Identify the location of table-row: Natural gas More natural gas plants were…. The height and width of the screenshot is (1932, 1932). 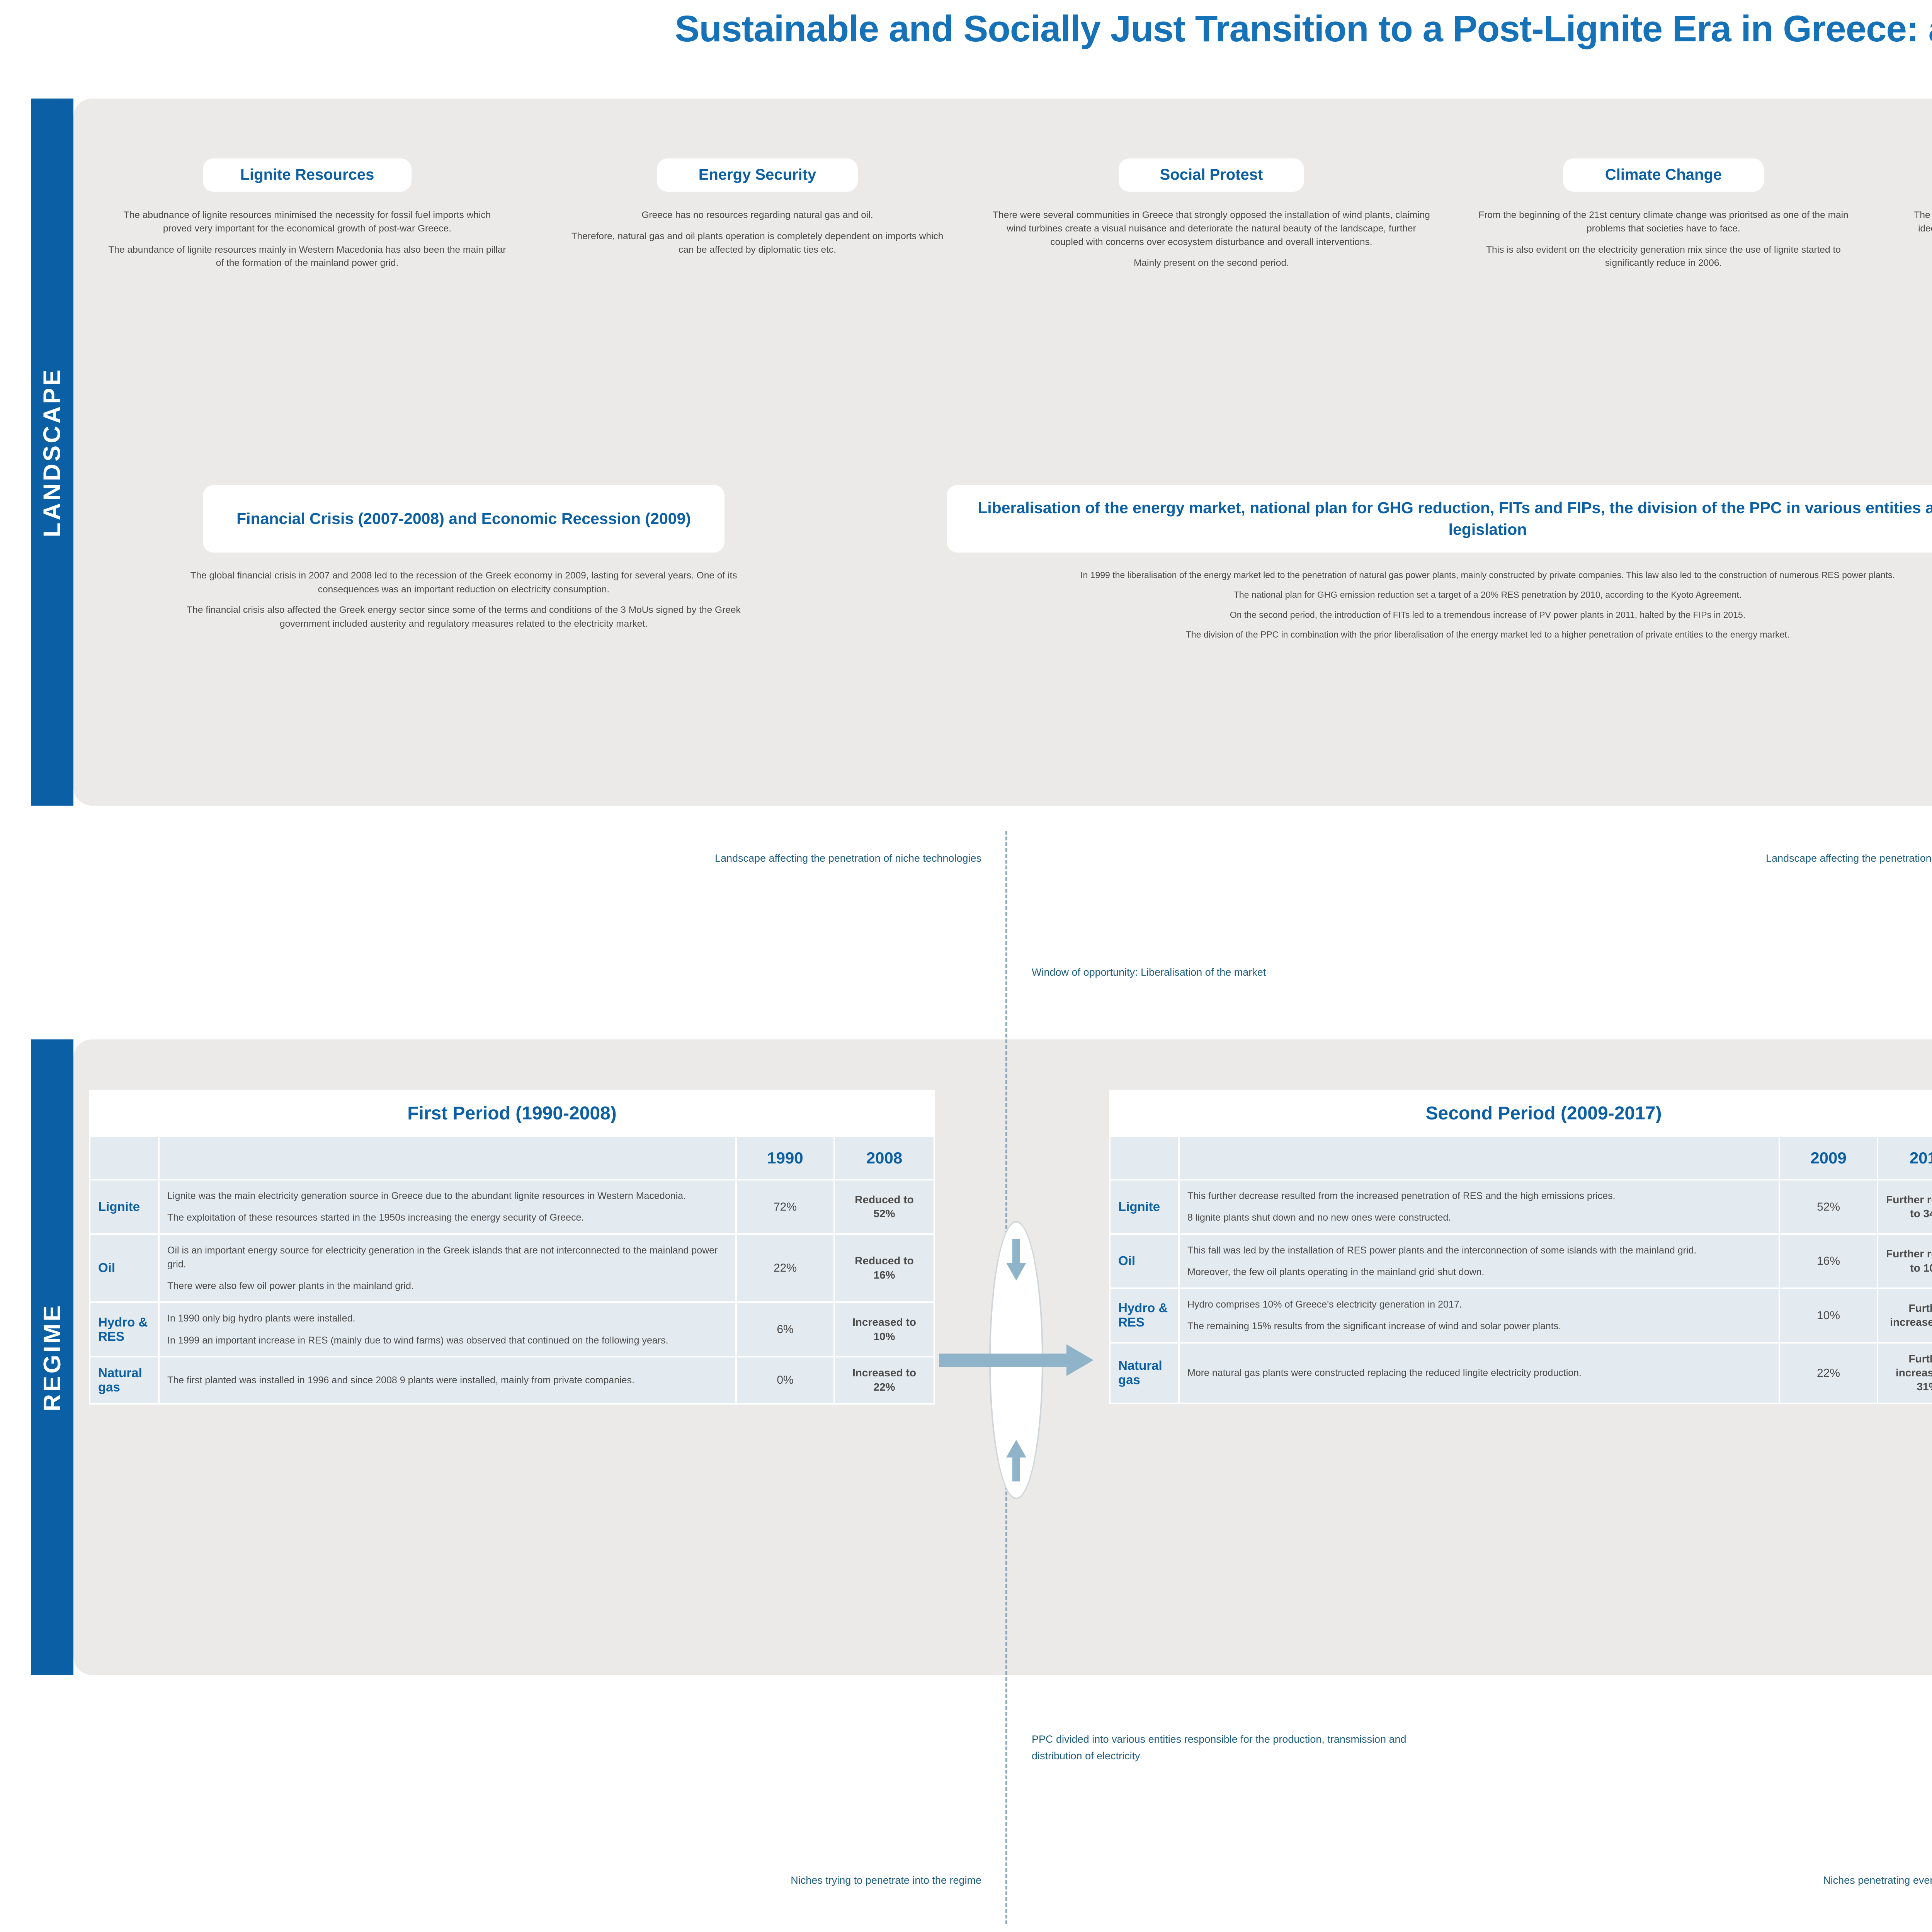
(1522, 1373).